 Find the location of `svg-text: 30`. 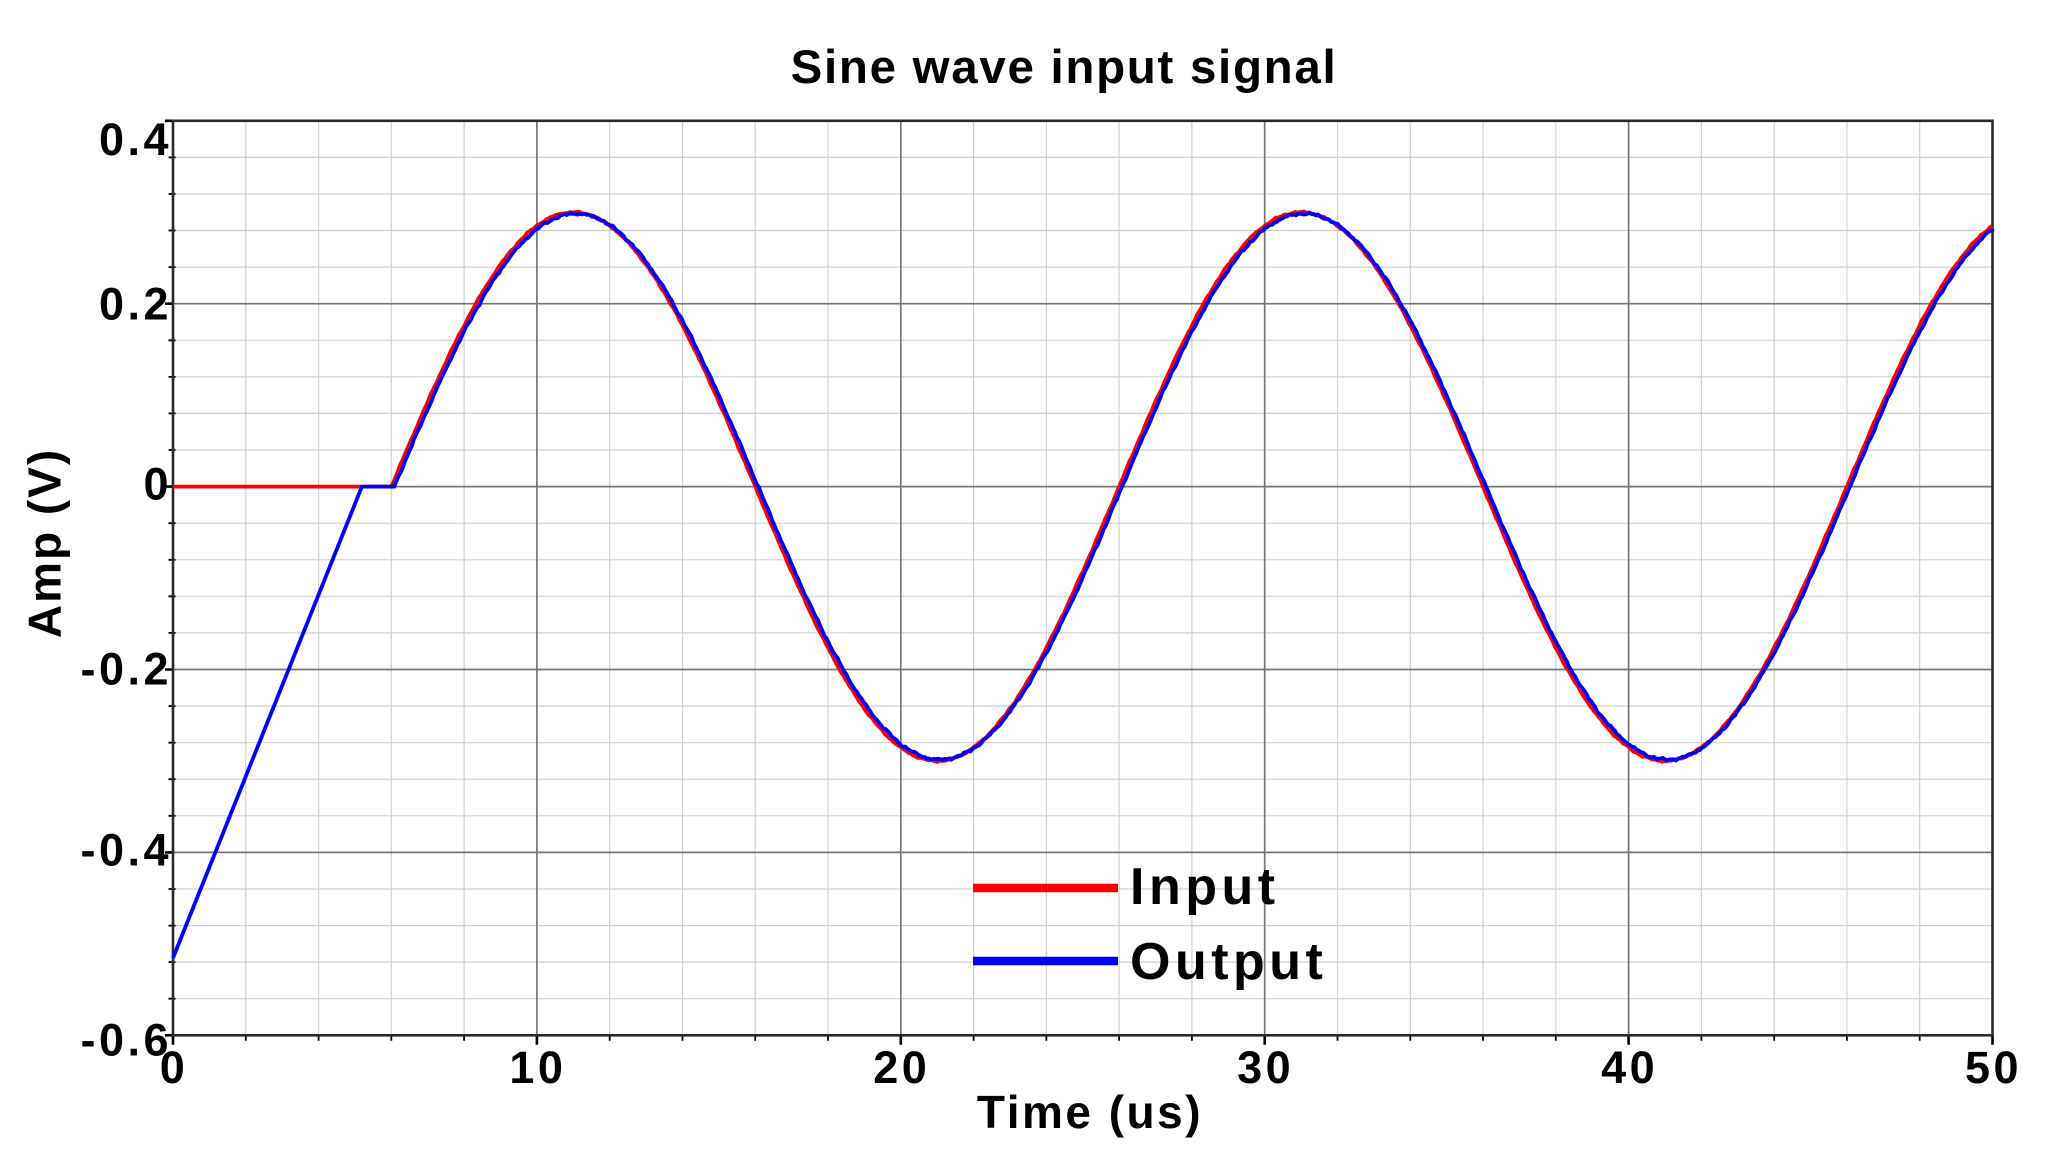

svg-text: 30 is located at coordinates (1265, 1067).